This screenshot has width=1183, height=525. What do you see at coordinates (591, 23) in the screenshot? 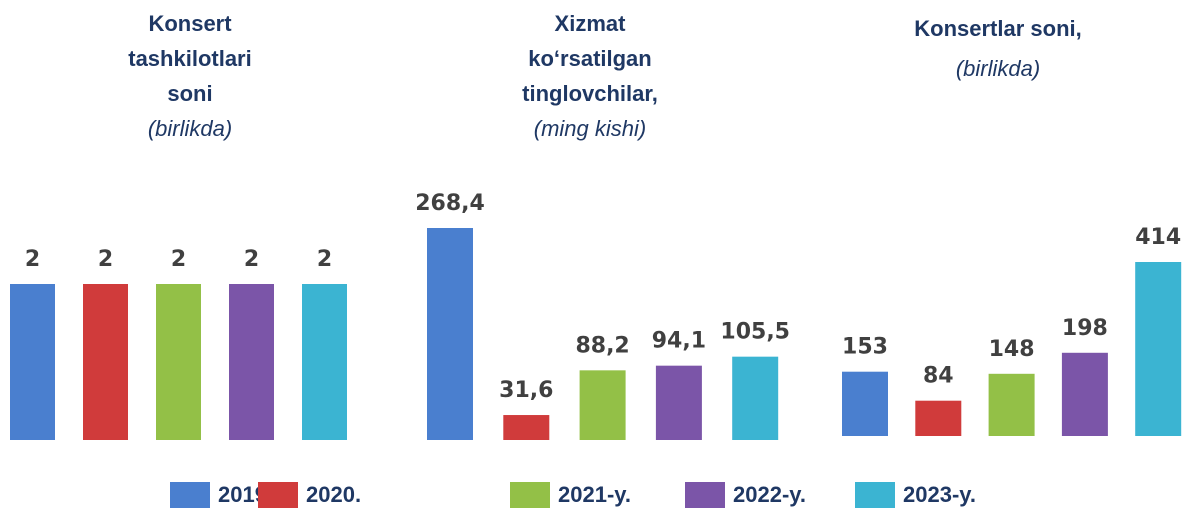
I see `chart-title: Xizmat` at bounding box center [591, 23].